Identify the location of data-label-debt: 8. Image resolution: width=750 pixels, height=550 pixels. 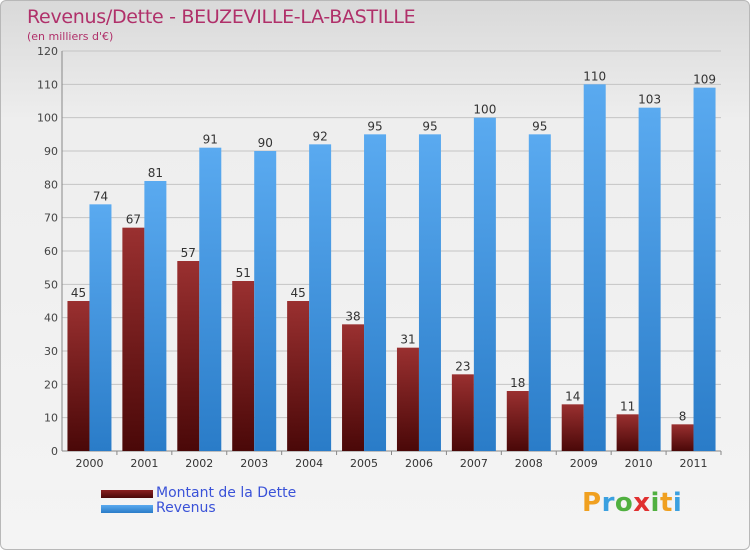
(683, 416).